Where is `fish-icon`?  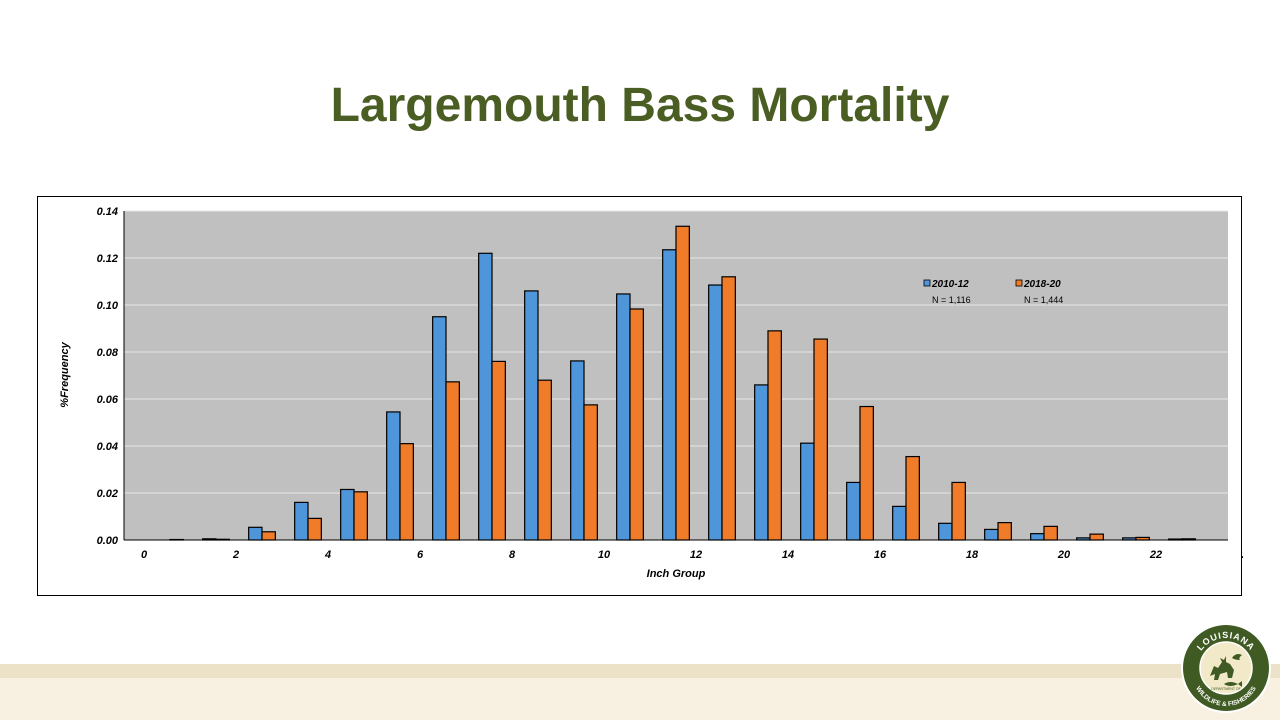
fish-icon is located at coordinates (1233, 684).